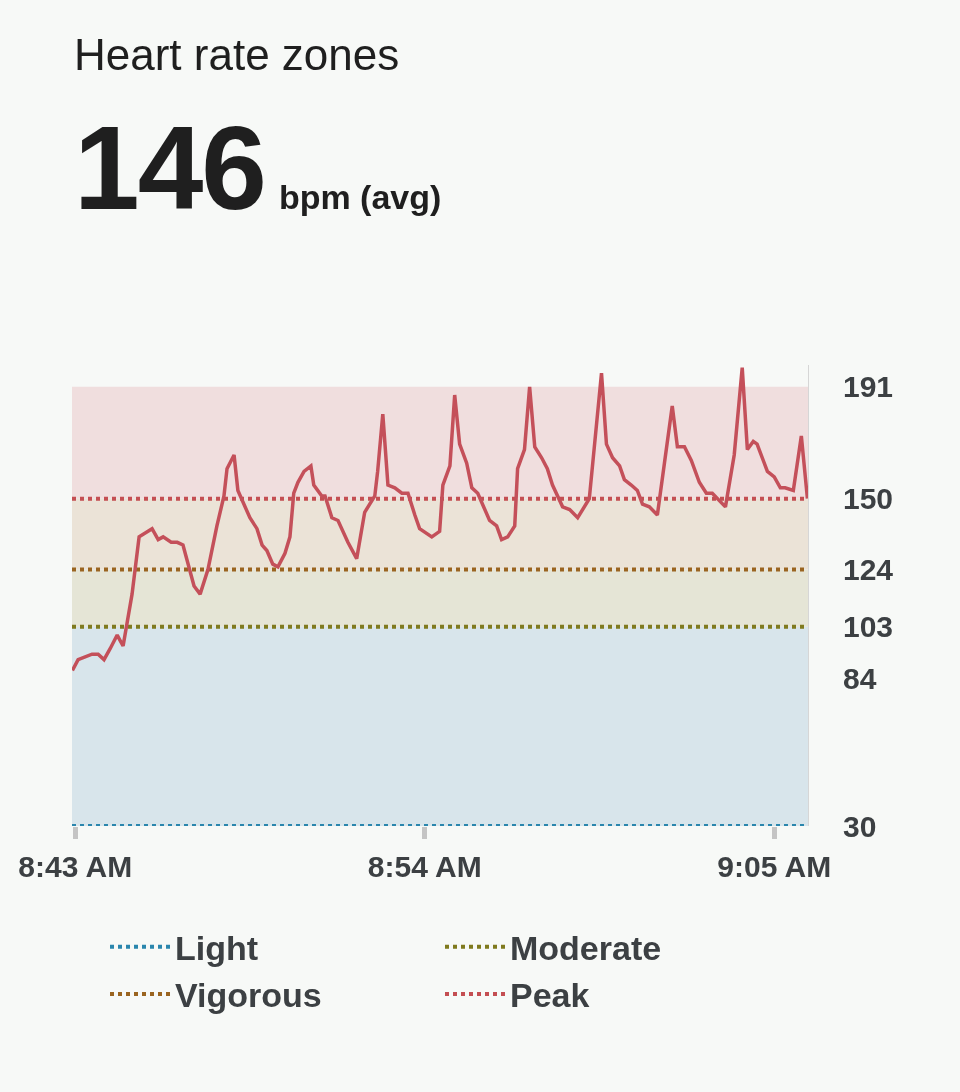 The width and height of the screenshot is (960, 1092). What do you see at coordinates (774, 866) in the screenshot?
I see `x-tick-label: 9:05 AM` at bounding box center [774, 866].